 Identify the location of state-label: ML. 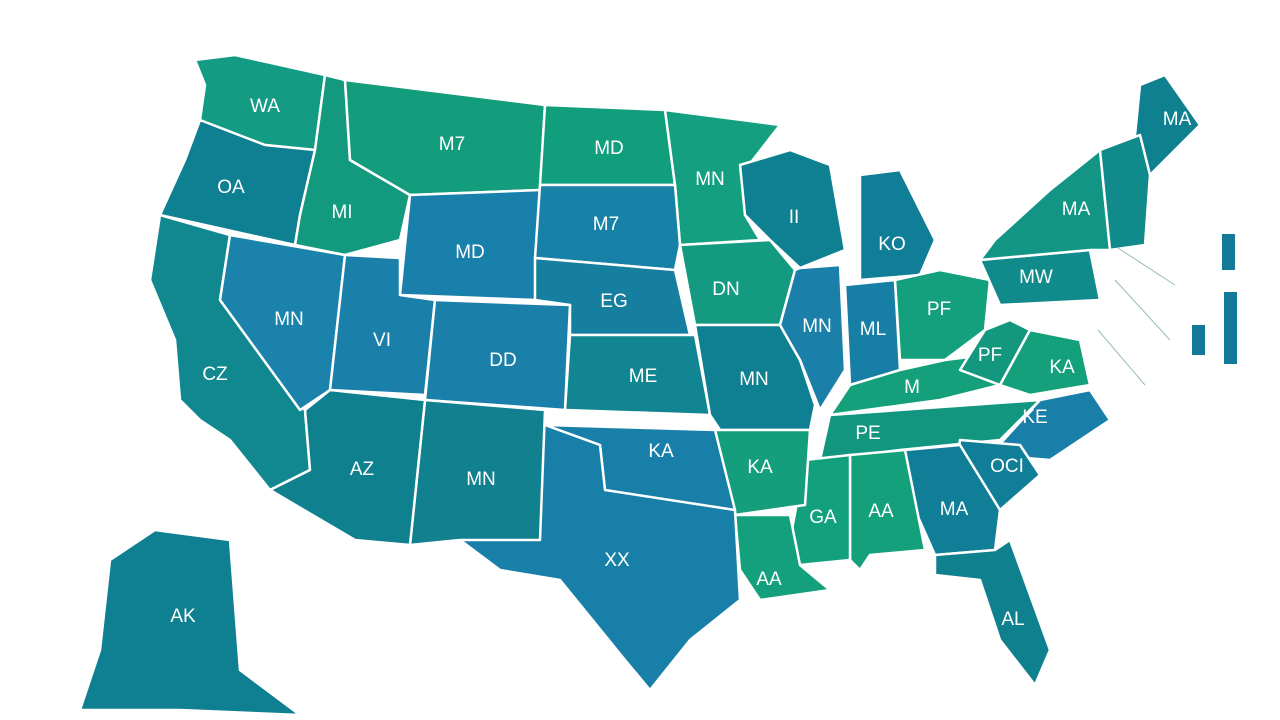
(873, 329).